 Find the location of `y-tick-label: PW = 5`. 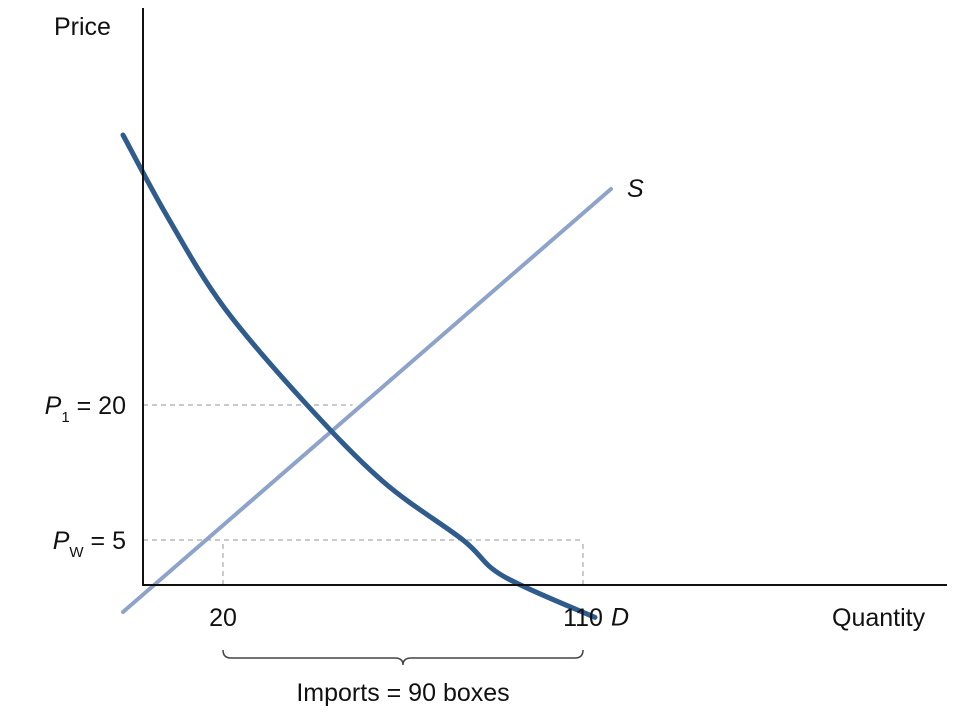

y-tick-label: PW = 5 is located at coordinates (89, 544).